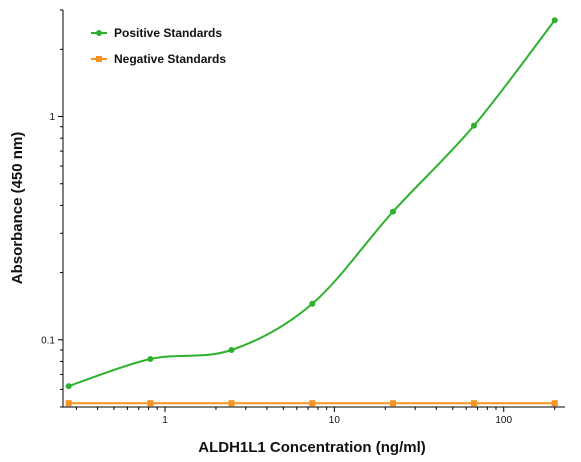 Image resolution: width=581 pixels, height=462 pixels. What do you see at coordinates (48, 340) in the screenshot?
I see `y-tick-label: 0.1` at bounding box center [48, 340].